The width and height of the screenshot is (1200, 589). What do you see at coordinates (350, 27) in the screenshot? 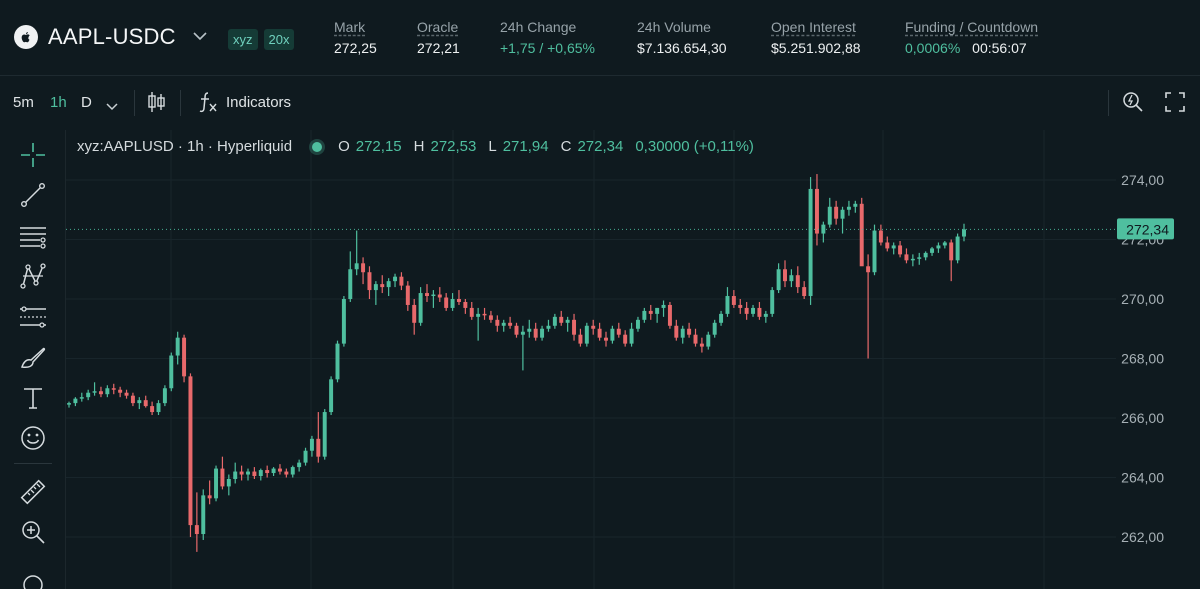
I see `mark-label: Mark` at bounding box center [350, 27].